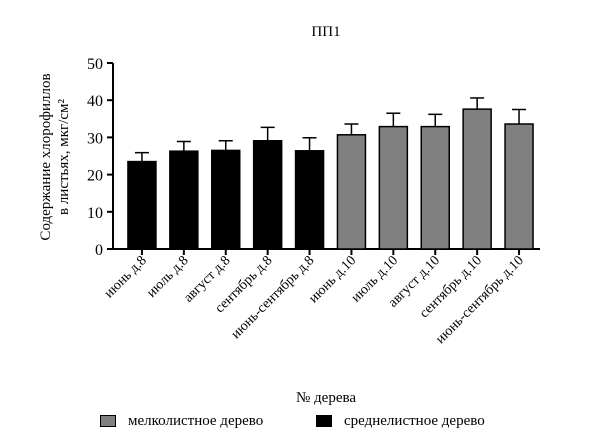 The height and width of the screenshot is (440, 590). What do you see at coordinates (46, 156) in the screenshot?
I see `y-axis-label-line1: Содержание хлорофиллов` at bounding box center [46, 156].